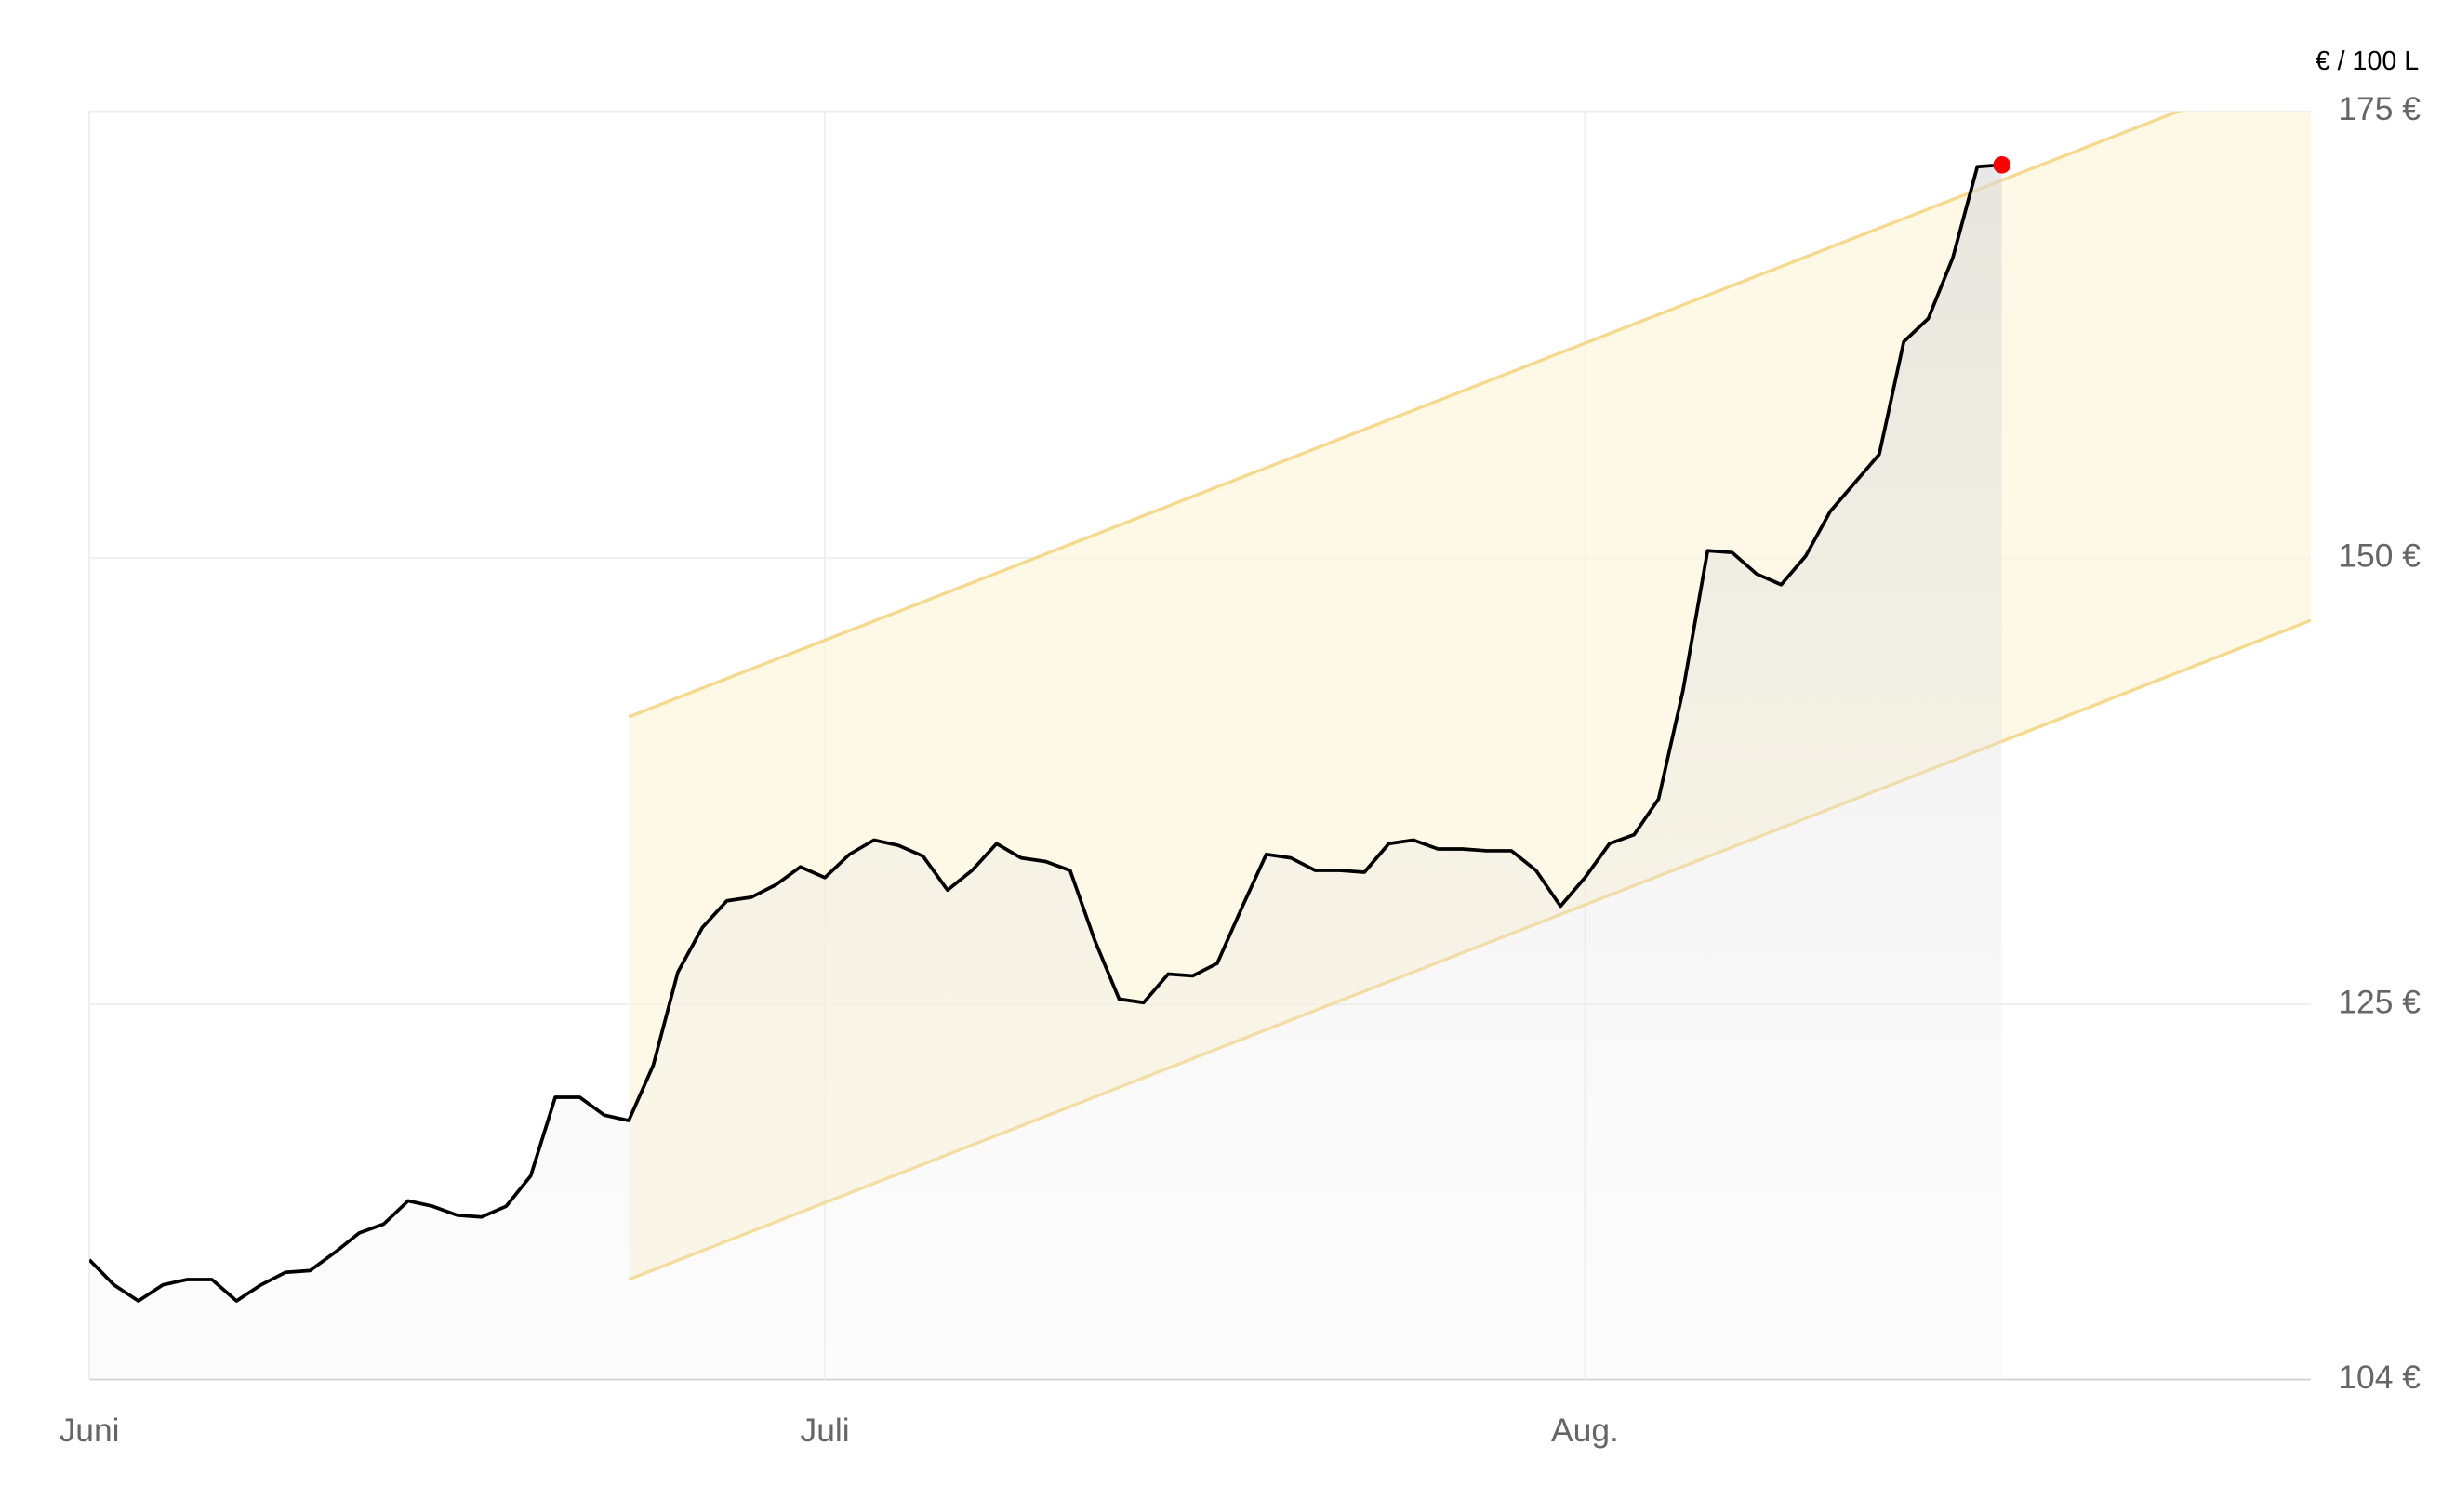 The height and width of the screenshot is (1512, 2455). Describe the element at coordinates (2367, 61) in the screenshot. I see `unit-label: € / 100 L` at that location.